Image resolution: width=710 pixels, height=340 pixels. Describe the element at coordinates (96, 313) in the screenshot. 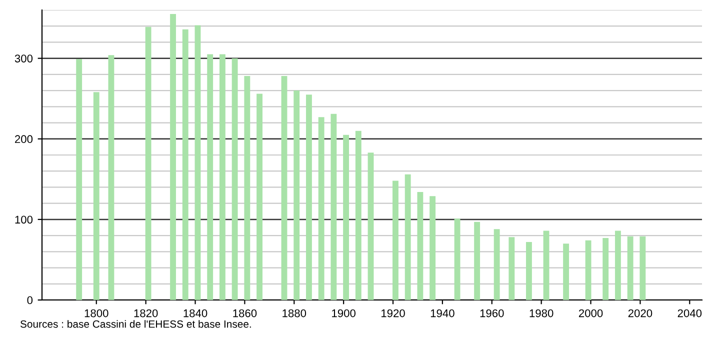

I see `x-tick-label: 1800` at that location.